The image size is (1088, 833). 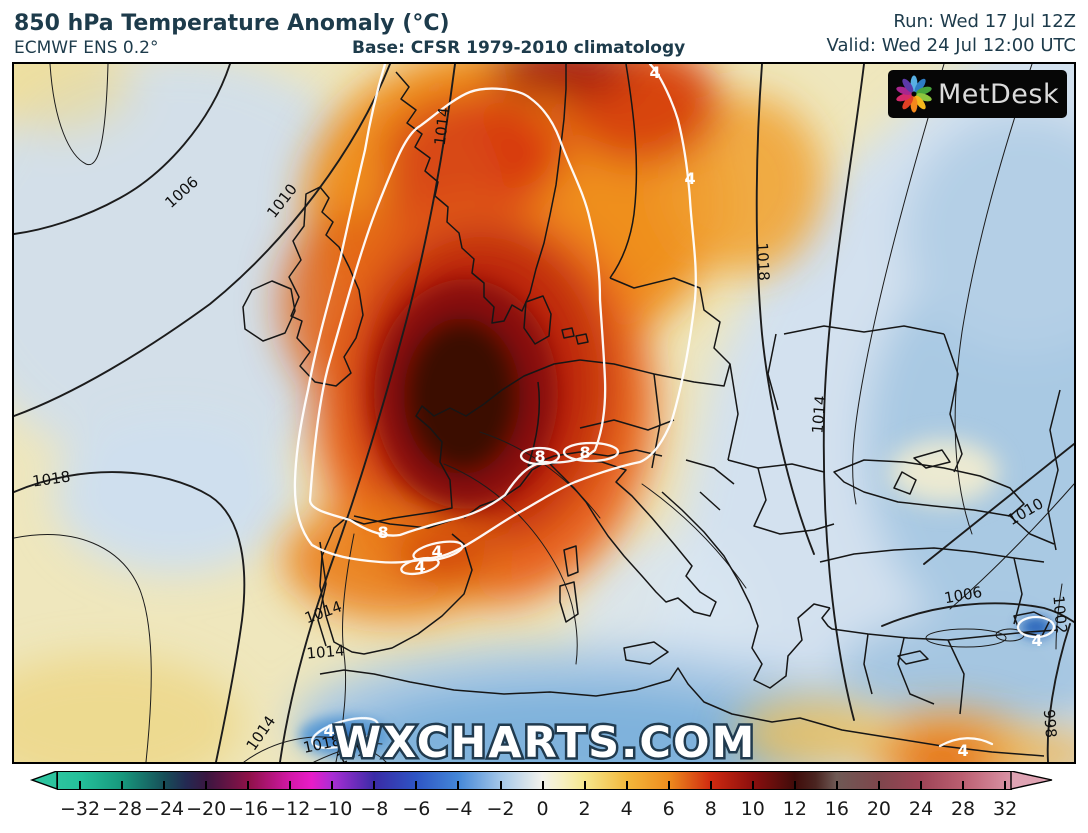 What do you see at coordinates (43, 780) in the screenshot?
I see `colorbar-left-arrow-icon` at bounding box center [43, 780].